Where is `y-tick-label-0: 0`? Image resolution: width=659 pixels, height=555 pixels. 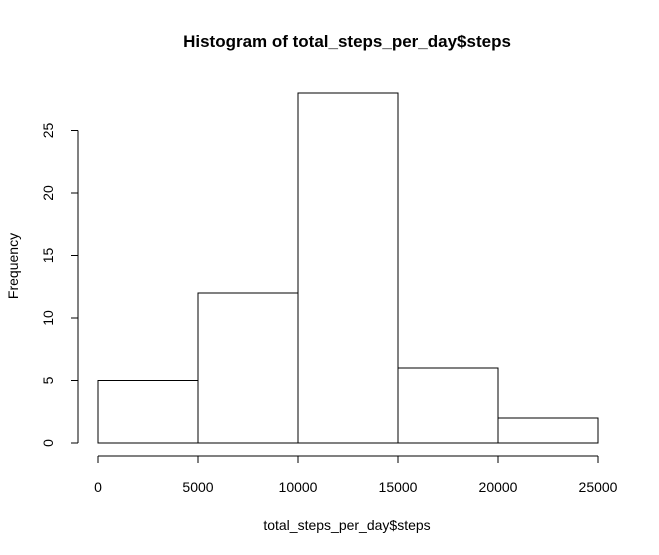
y-tick-label-0: 0 is located at coordinates (48, 443).